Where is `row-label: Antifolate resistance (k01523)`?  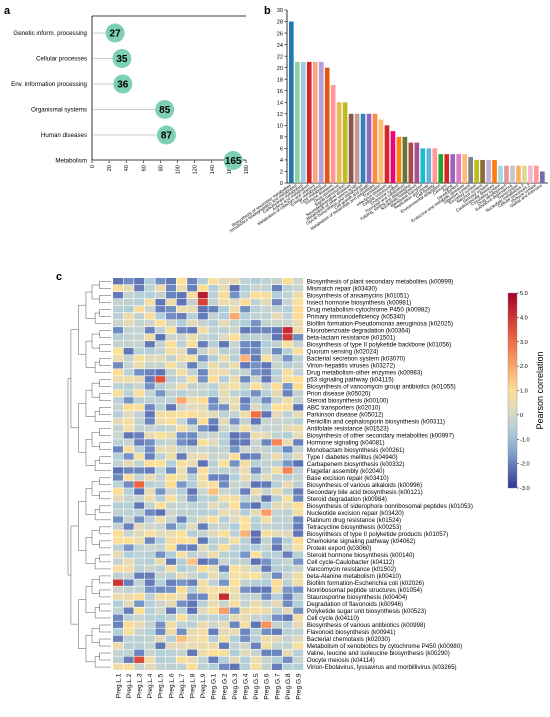
row-label: Antifolate resistance (k01523) is located at coordinates (348, 429).